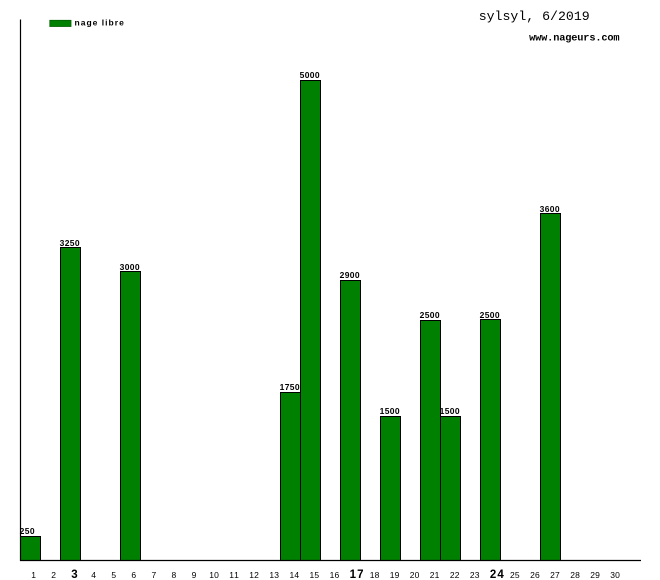  I want to click on svg-text: 8, so click(174, 575).